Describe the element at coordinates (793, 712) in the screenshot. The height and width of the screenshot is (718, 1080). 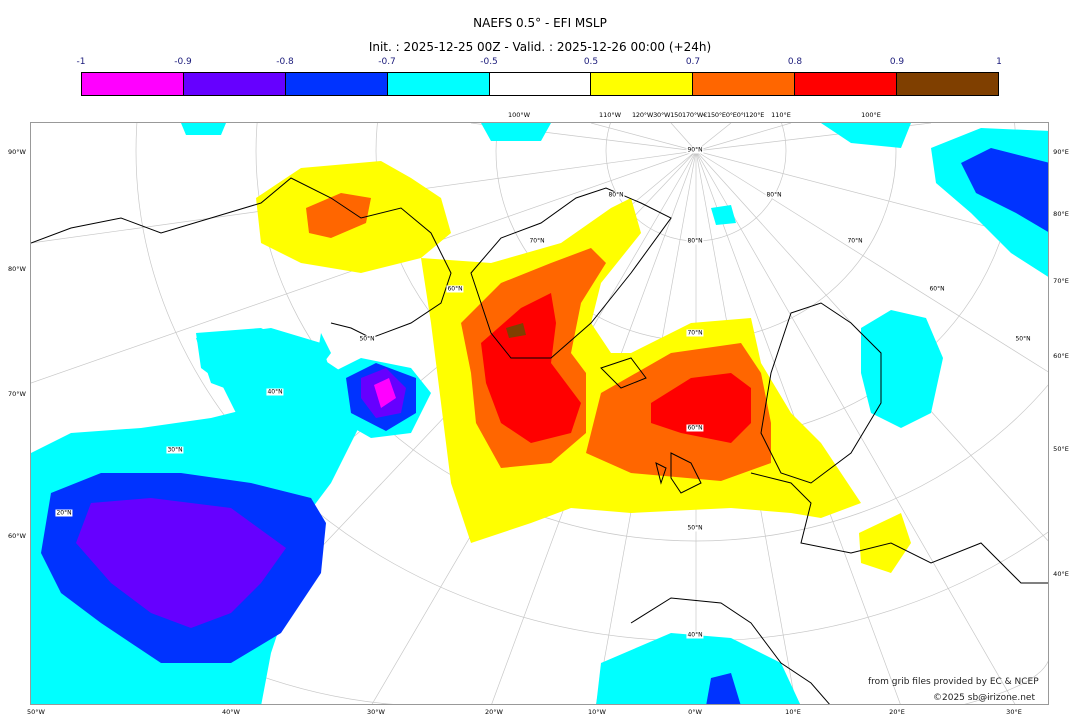
I see `bottom-axis-label: 10°E` at that location.